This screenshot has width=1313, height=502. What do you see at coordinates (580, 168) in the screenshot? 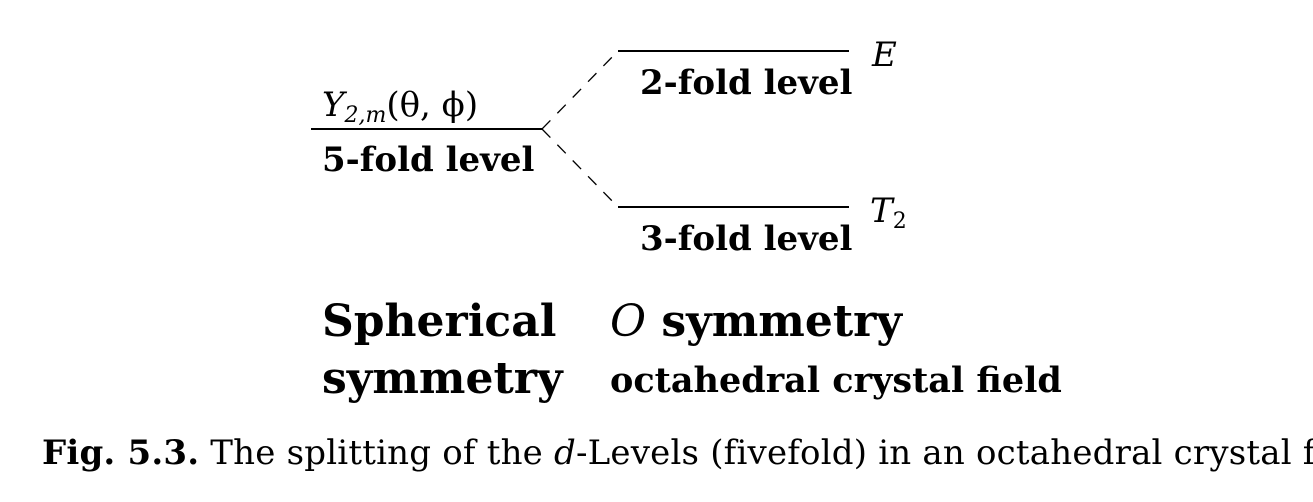
I see `split-connector-lower` at bounding box center [580, 168].